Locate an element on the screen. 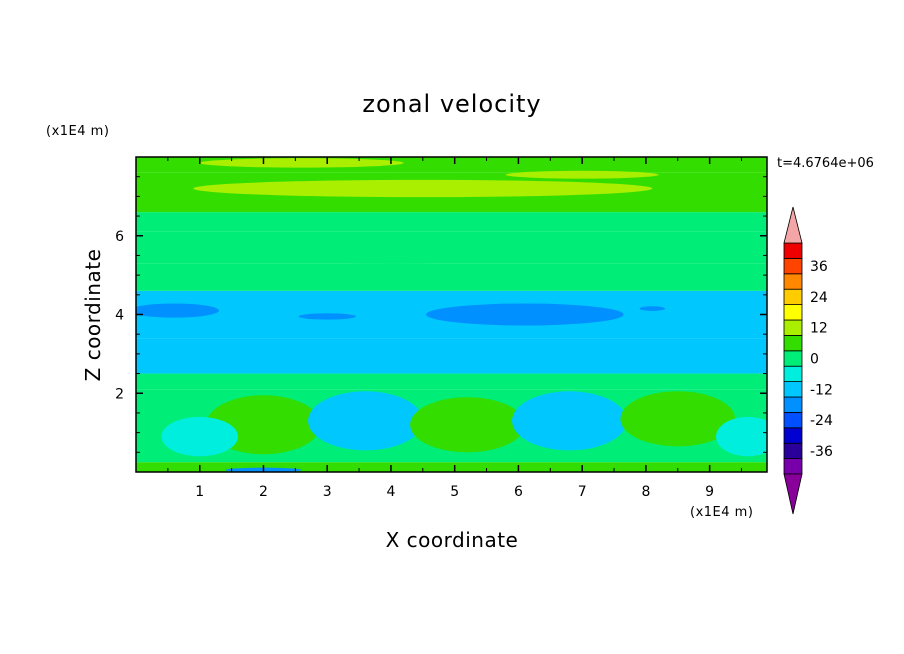  x-tick-label: 2 is located at coordinates (263, 492).